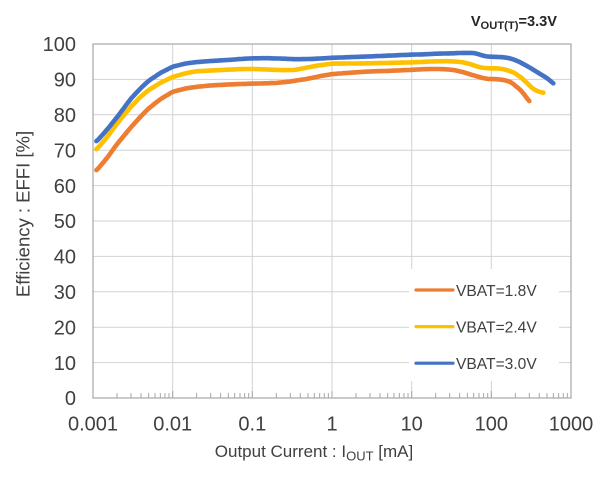 The image size is (600, 480). I want to click on svg-text: 0.1, so click(252, 425).